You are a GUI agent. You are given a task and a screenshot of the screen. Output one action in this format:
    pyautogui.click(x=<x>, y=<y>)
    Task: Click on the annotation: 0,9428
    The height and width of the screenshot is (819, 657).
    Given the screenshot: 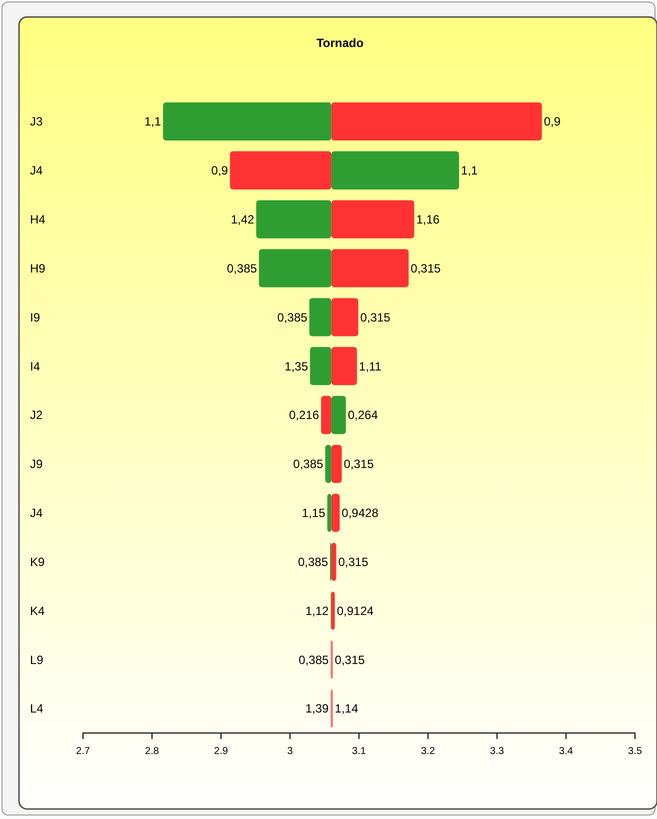 What is the action you would take?
    pyautogui.click(x=360, y=513)
    